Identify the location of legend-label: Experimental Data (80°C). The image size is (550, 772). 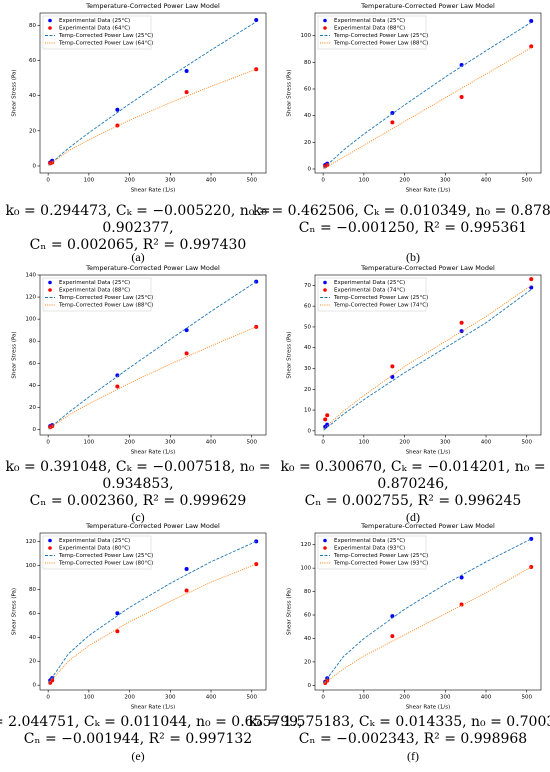
(94, 549).